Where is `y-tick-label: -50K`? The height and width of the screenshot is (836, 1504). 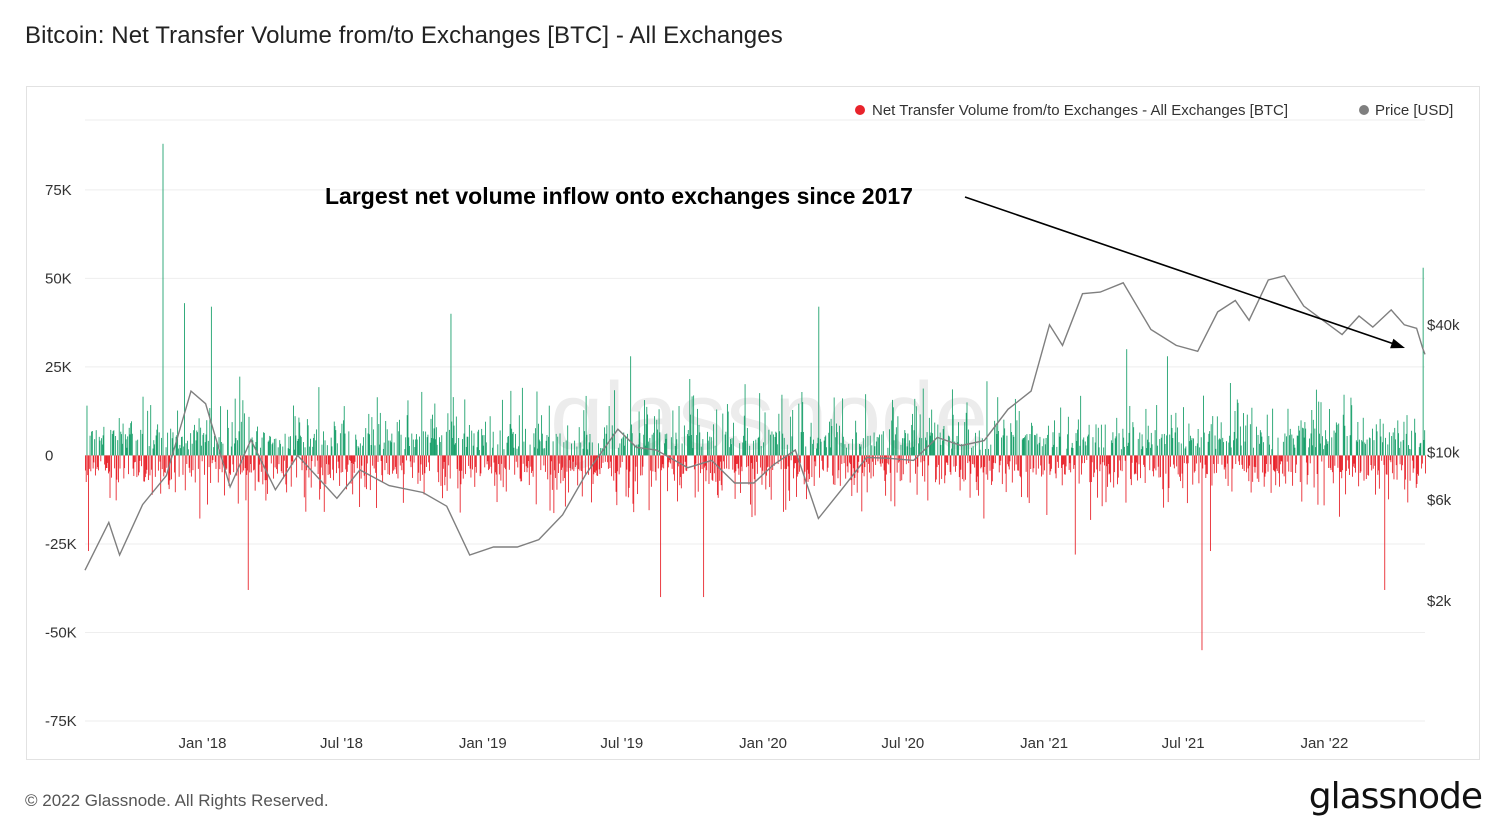 y-tick-label: -50K is located at coordinates (61, 632).